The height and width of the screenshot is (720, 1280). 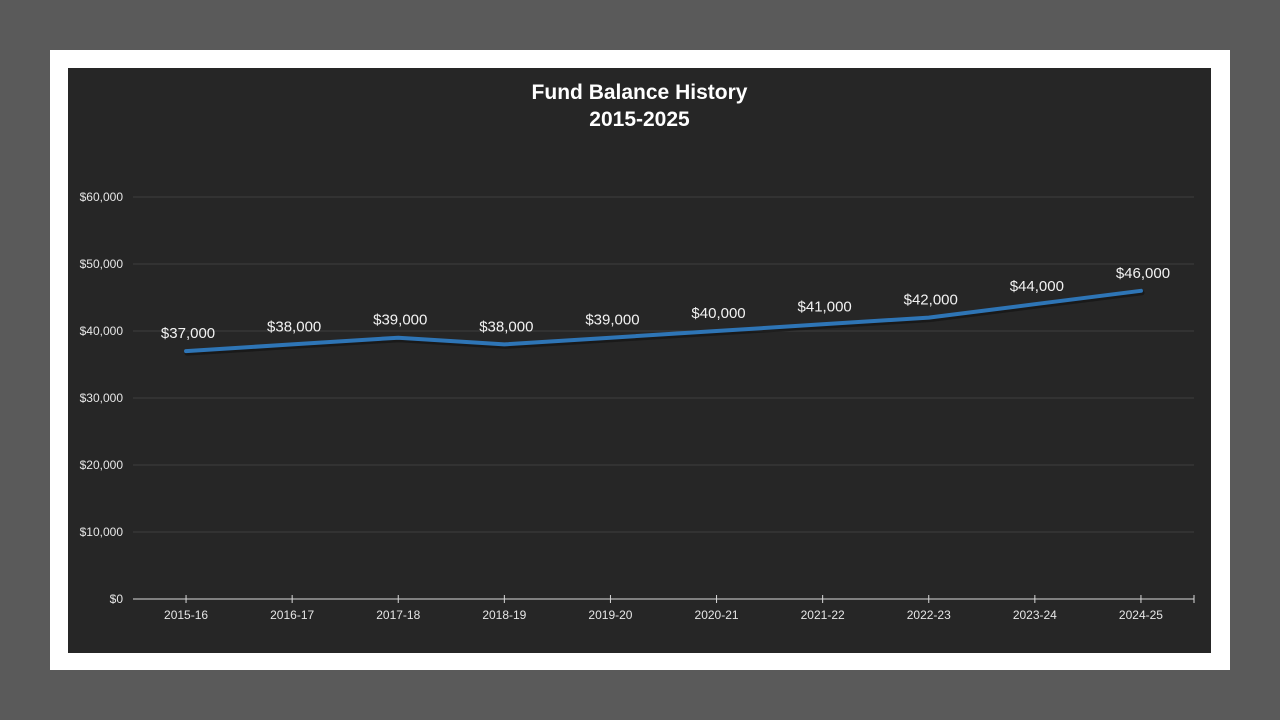 What do you see at coordinates (1141, 615) in the screenshot?
I see `x-tick-label: 2024-25` at bounding box center [1141, 615].